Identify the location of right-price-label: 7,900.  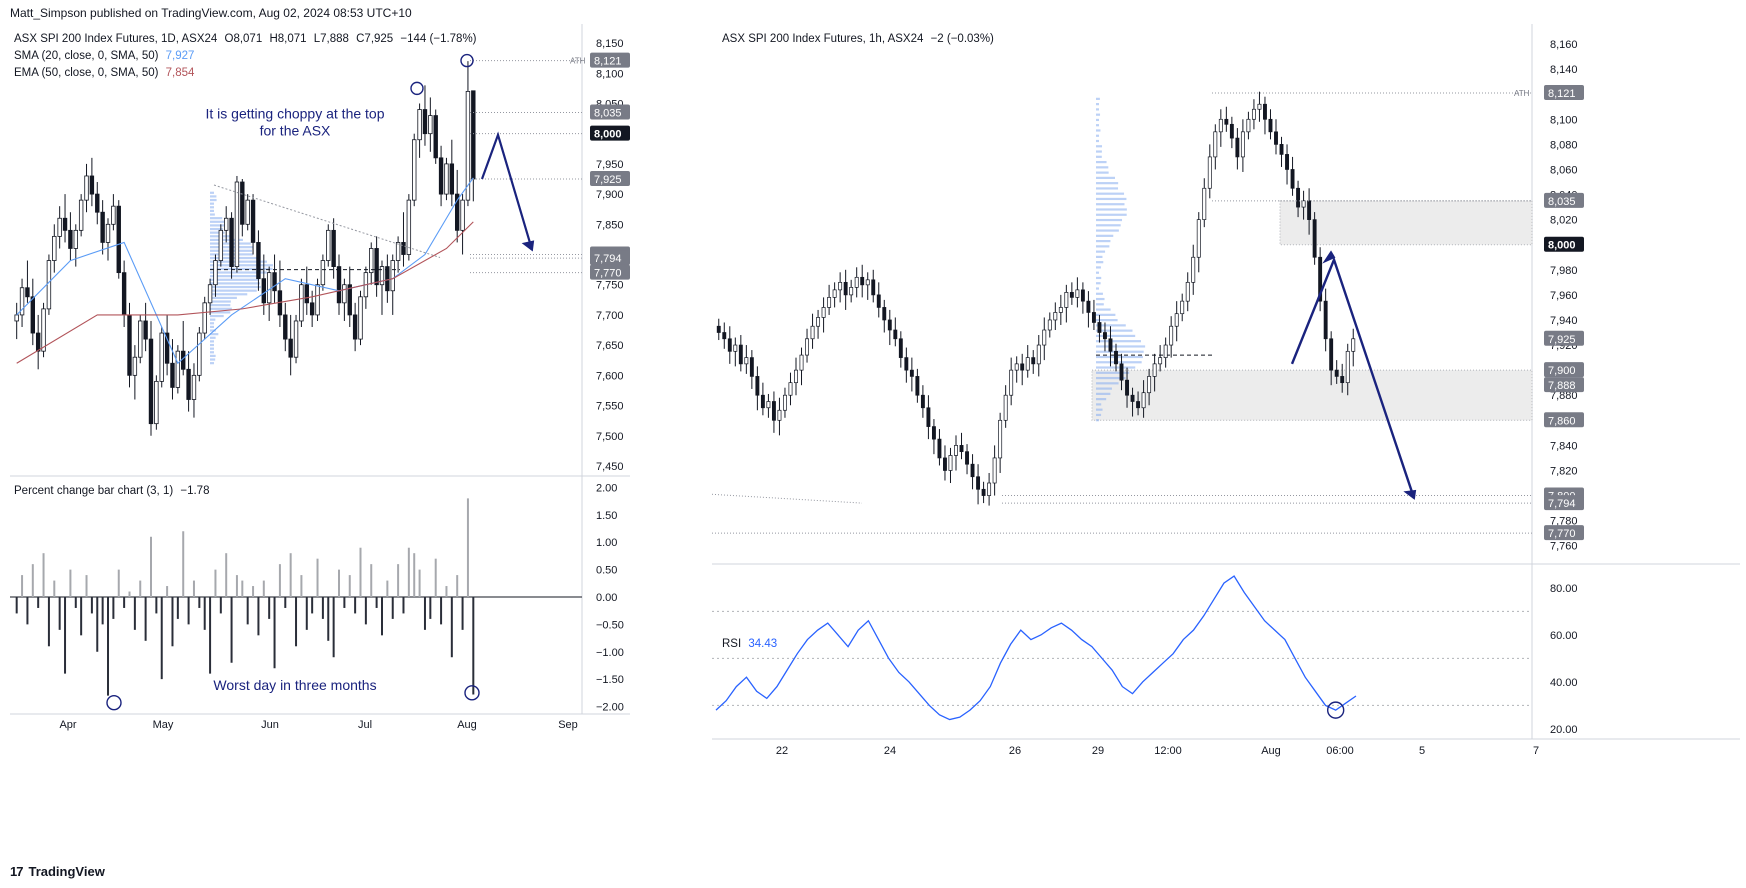
(1562, 371).